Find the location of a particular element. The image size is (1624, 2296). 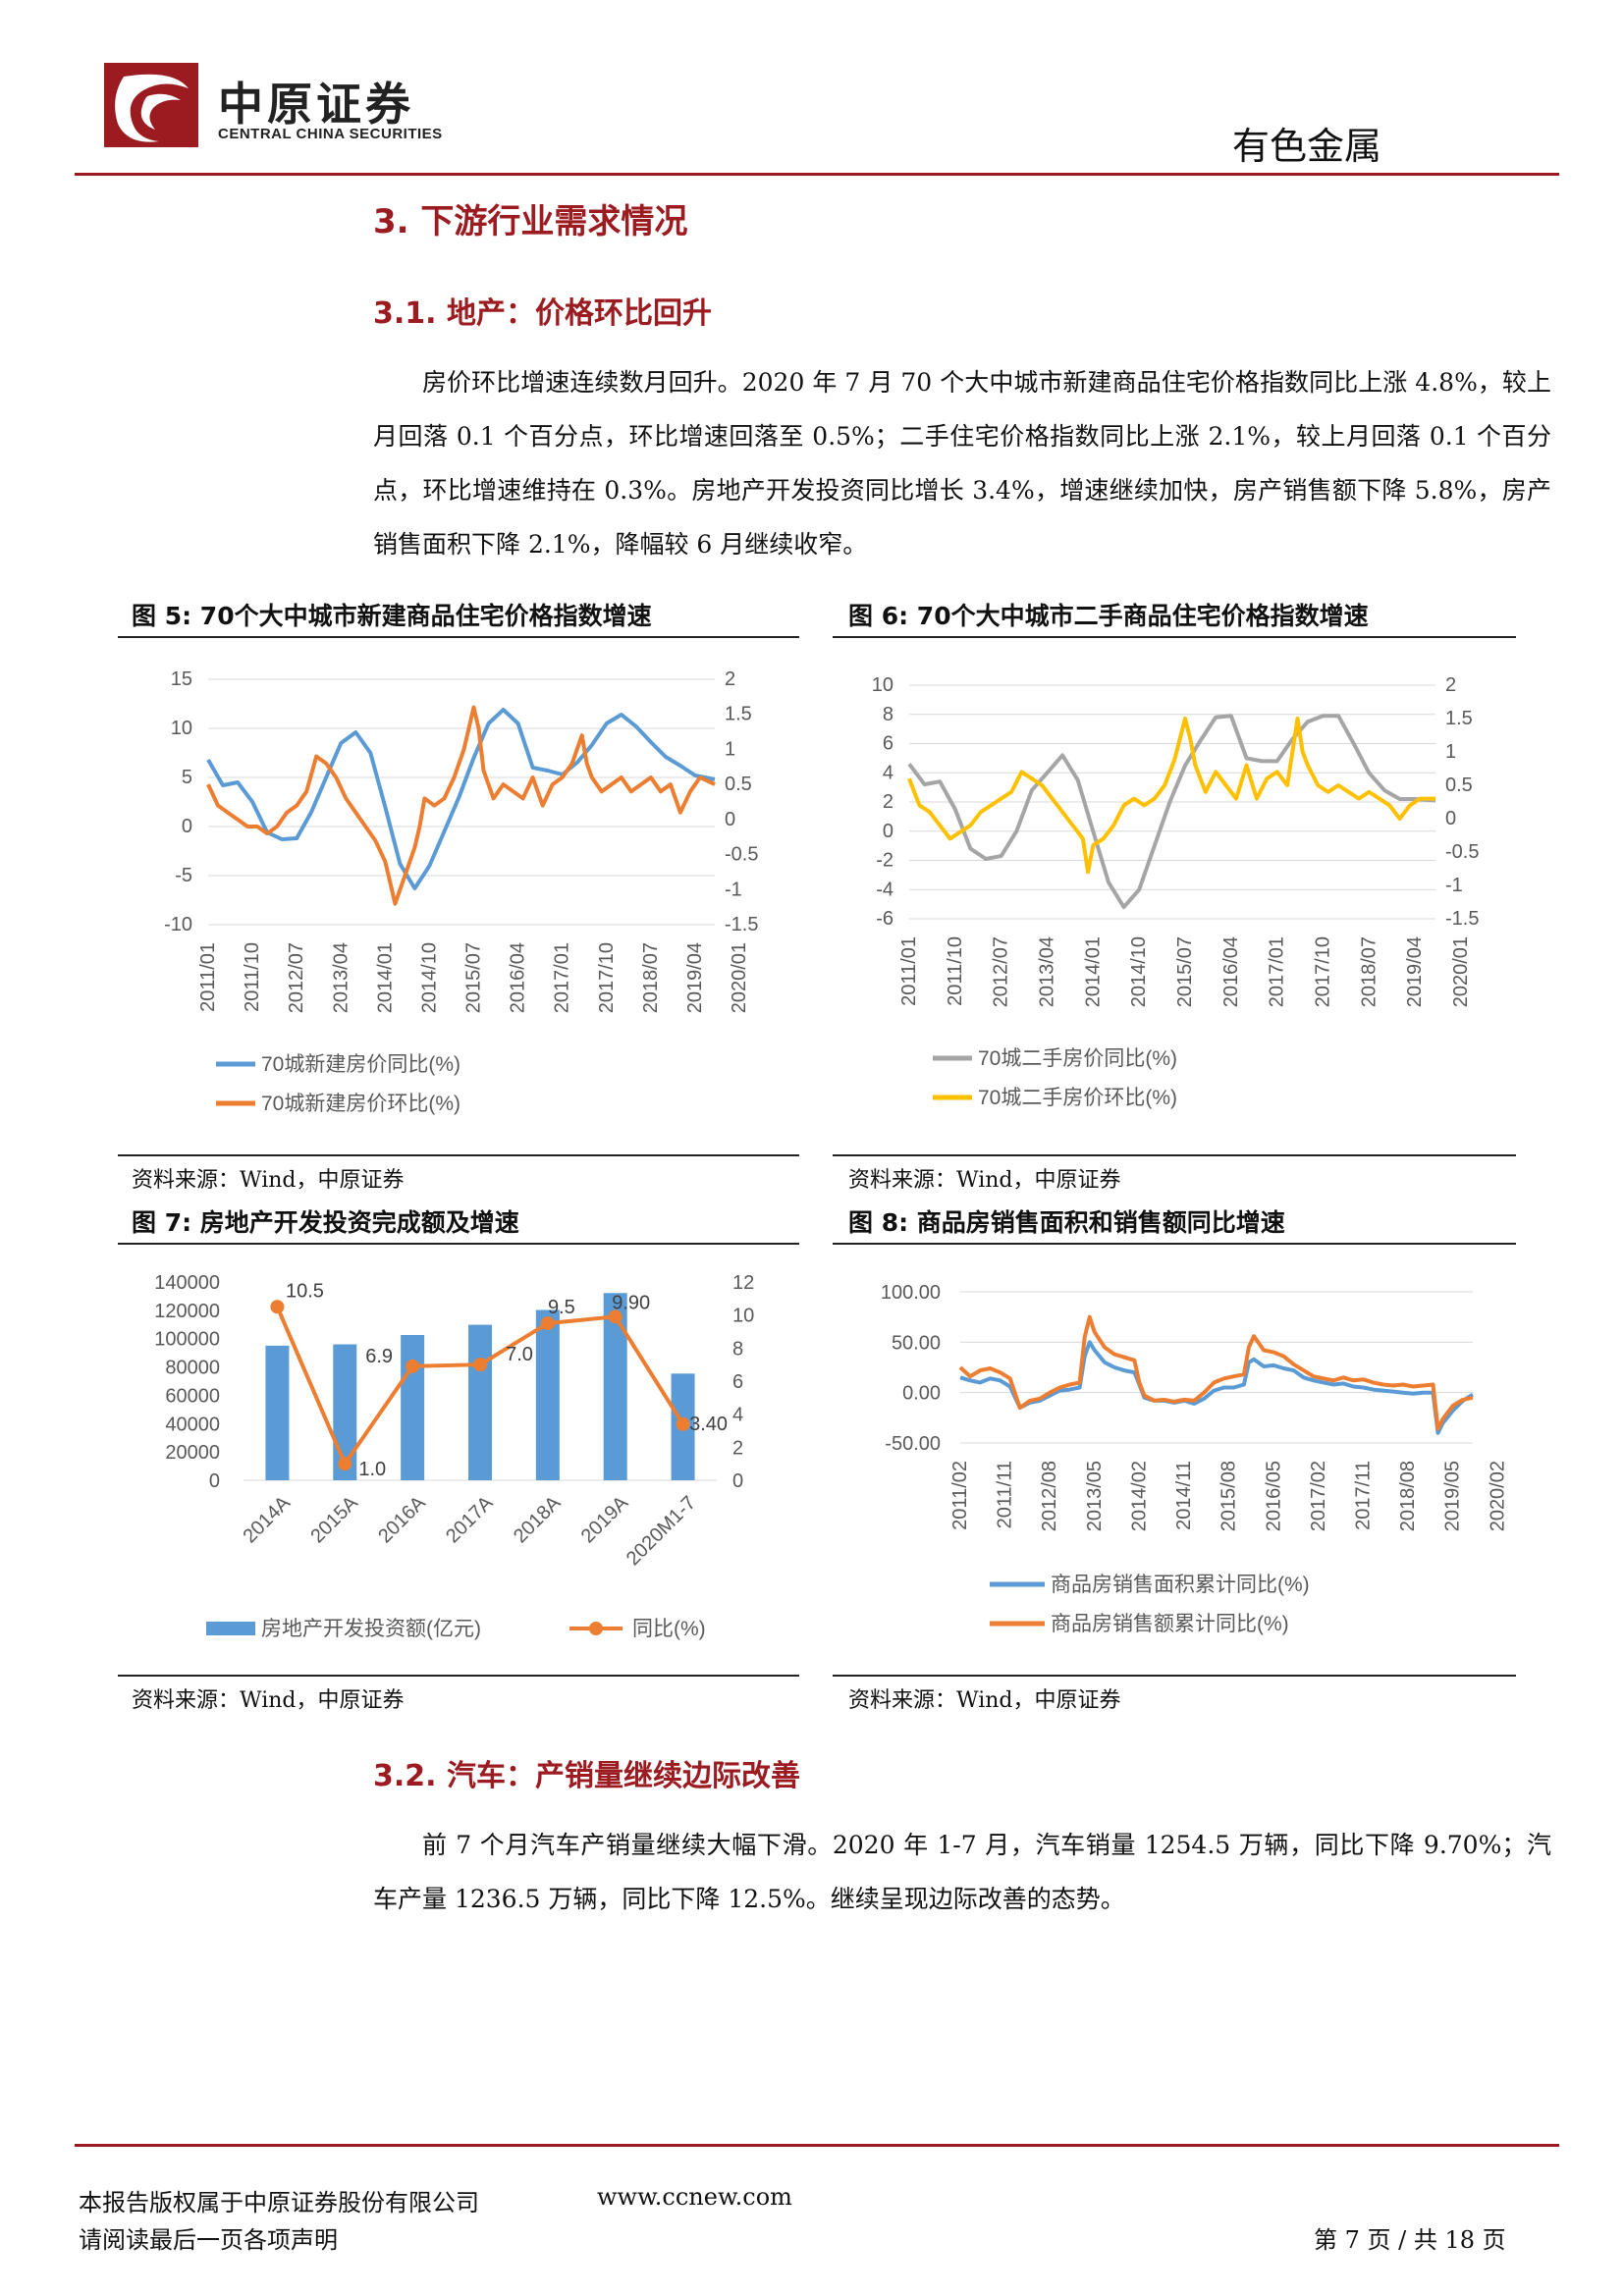

figure-6-title: 图 6: 70个大中城市二手商品住宅价格指数增速 is located at coordinates (1108, 616).